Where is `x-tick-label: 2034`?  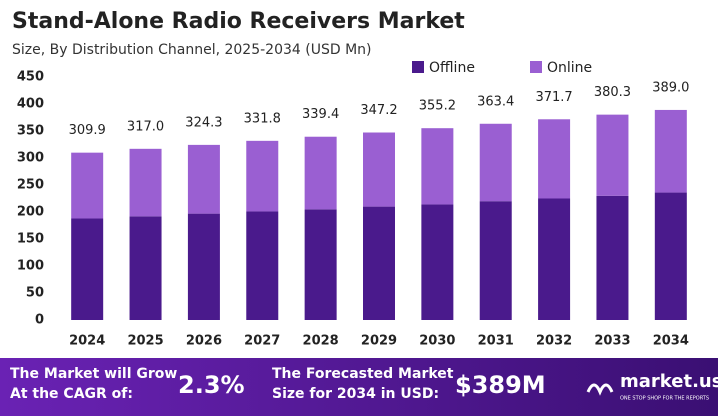
x-tick-label: 2034 is located at coordinates (671, 341).